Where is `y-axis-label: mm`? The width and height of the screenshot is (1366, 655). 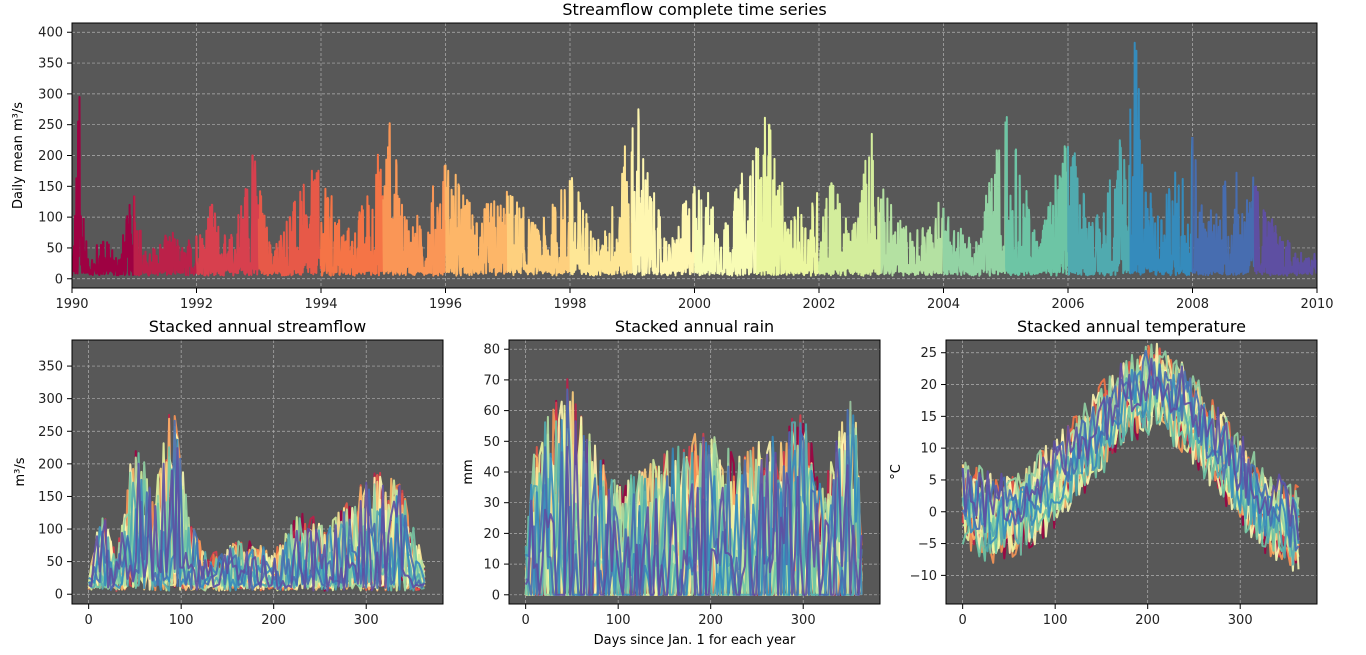 y-axis-label: mm is located at coordinates (468, 471).